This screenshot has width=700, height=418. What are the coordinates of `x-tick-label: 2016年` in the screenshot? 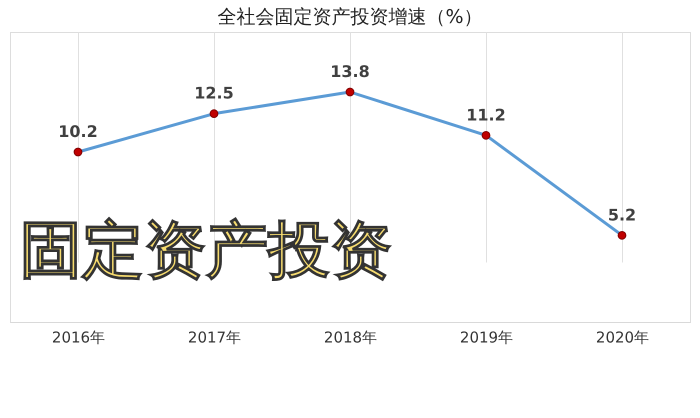 It's located at (79, 337).